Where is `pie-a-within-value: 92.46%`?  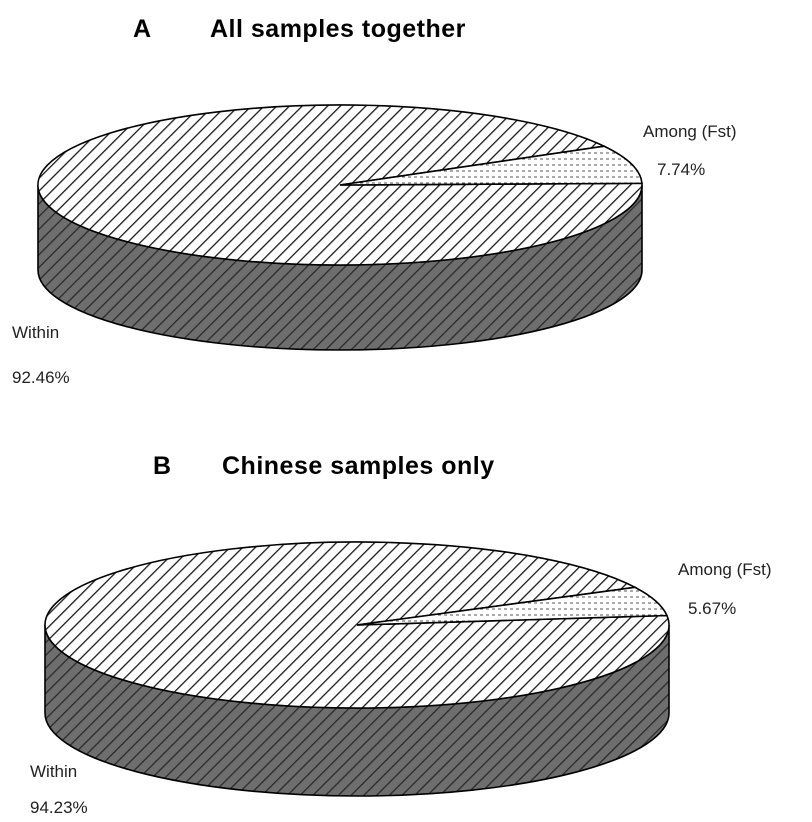 pie-a-within-value: 92.46% is located at coordinates (41, 377).